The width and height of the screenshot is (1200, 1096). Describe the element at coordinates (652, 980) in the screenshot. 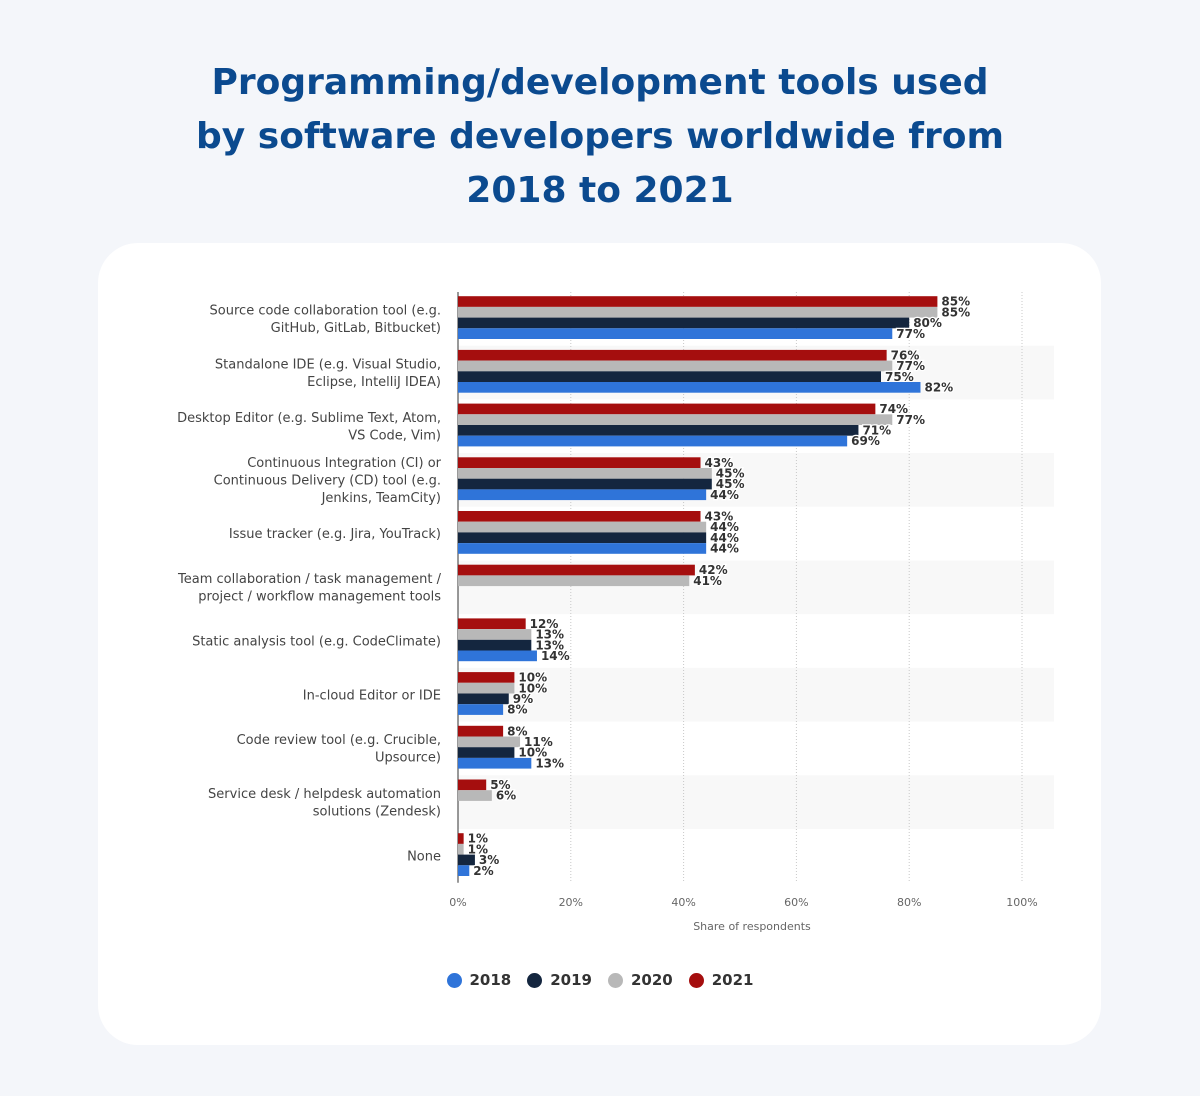

I see `legend-label: 2020` at that location.